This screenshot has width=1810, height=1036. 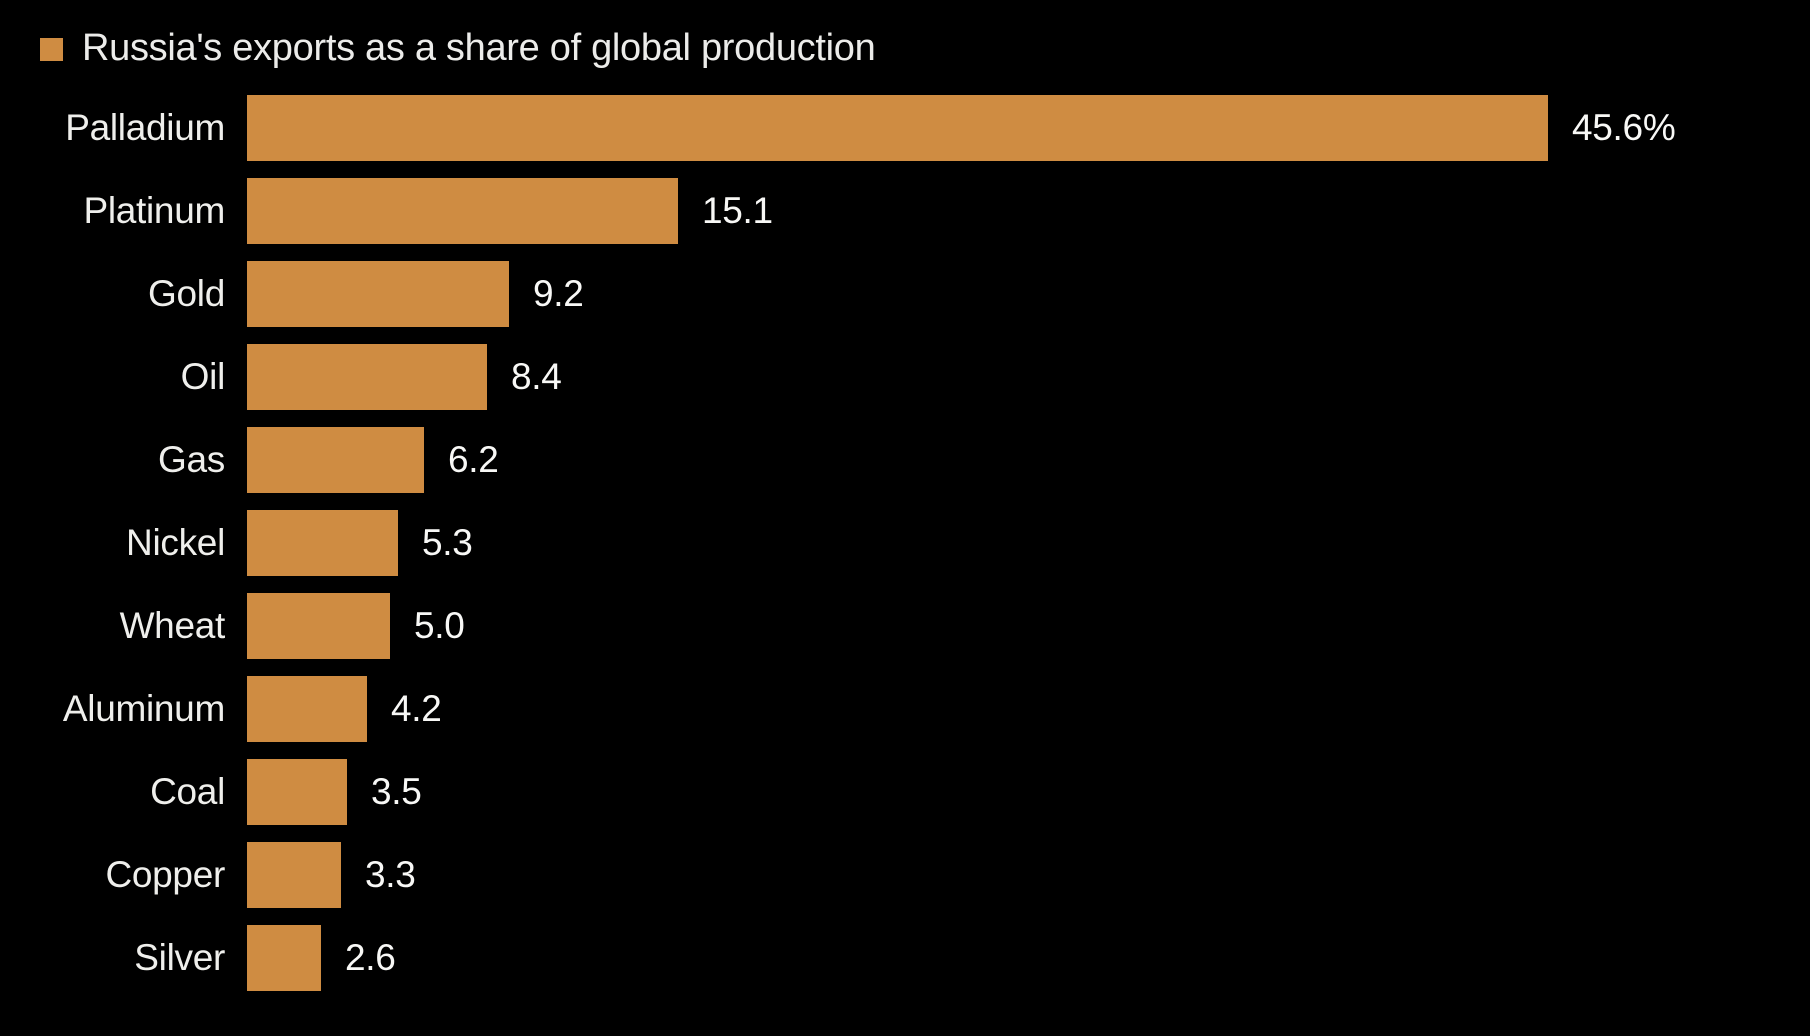 I want to click on value-label: 5.3, so click(x=447, y=542).